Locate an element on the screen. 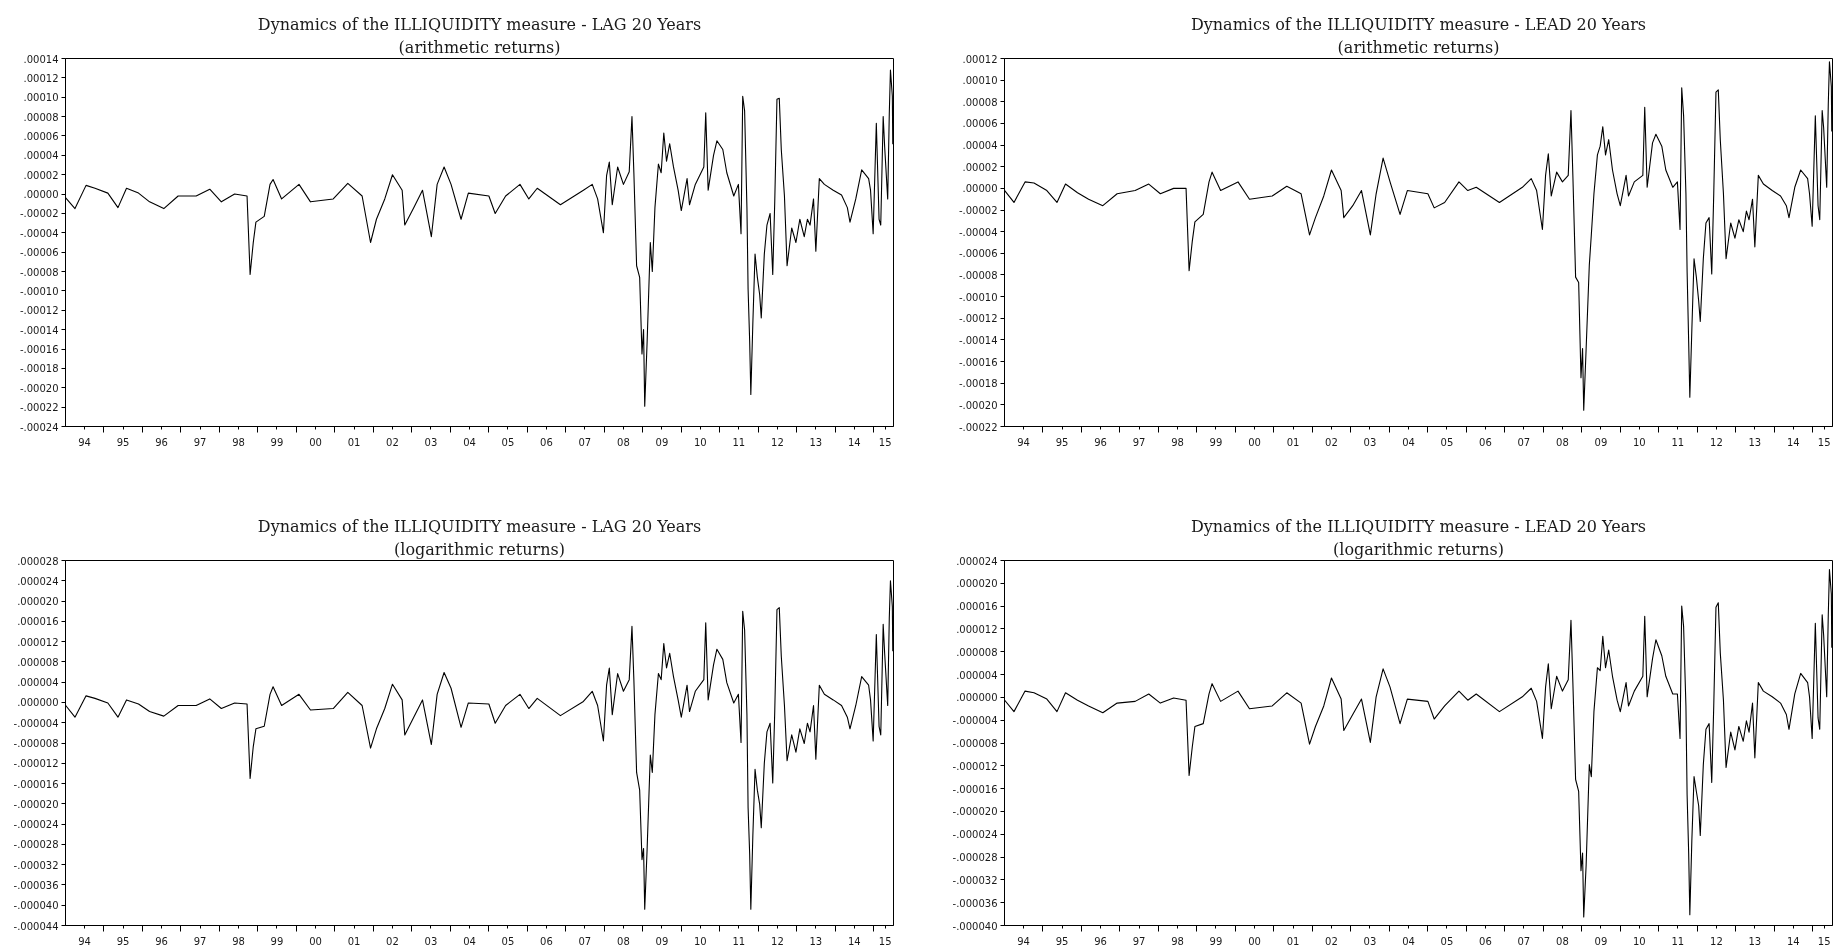 This screenshot has height=947, width=1845. y-tick-label: -.00010 is located at coordinates (978, 297).